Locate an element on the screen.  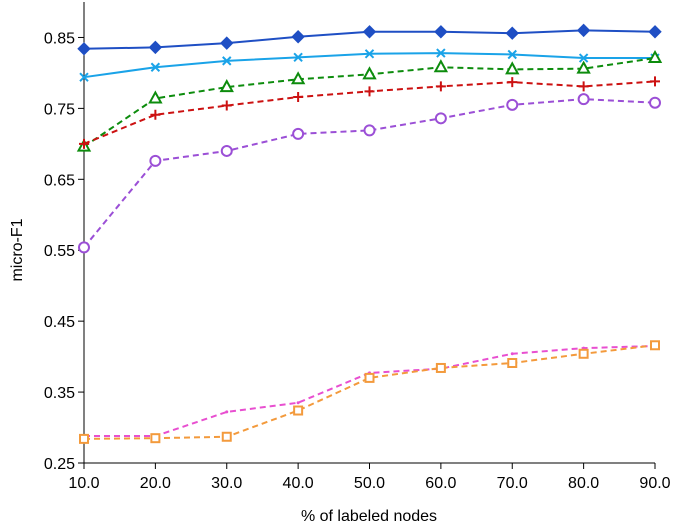
y-tick-label: 0.75 is located at coordinates (59, 109).